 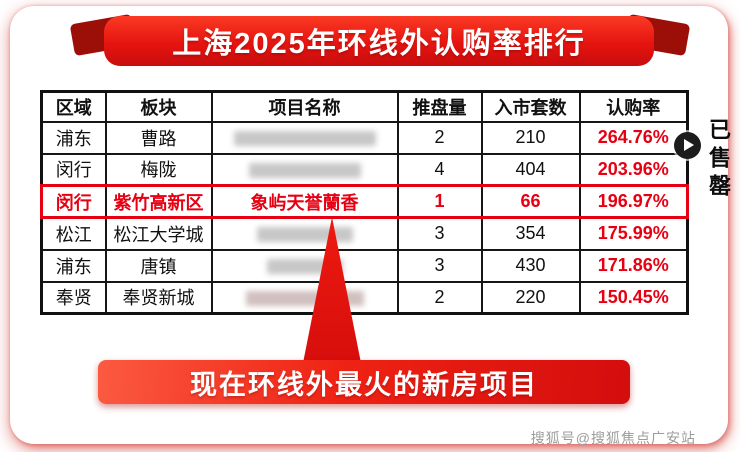 I want to click on col-header-rate: 认购率, so click(x=633, y=106).